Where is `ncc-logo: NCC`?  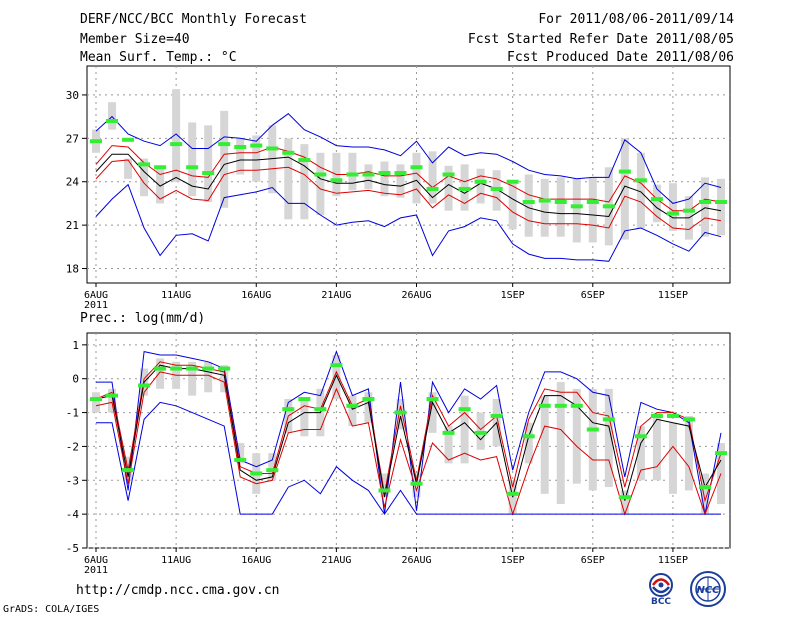 ncc-logo: NCC is located at coordinates (708, 589).